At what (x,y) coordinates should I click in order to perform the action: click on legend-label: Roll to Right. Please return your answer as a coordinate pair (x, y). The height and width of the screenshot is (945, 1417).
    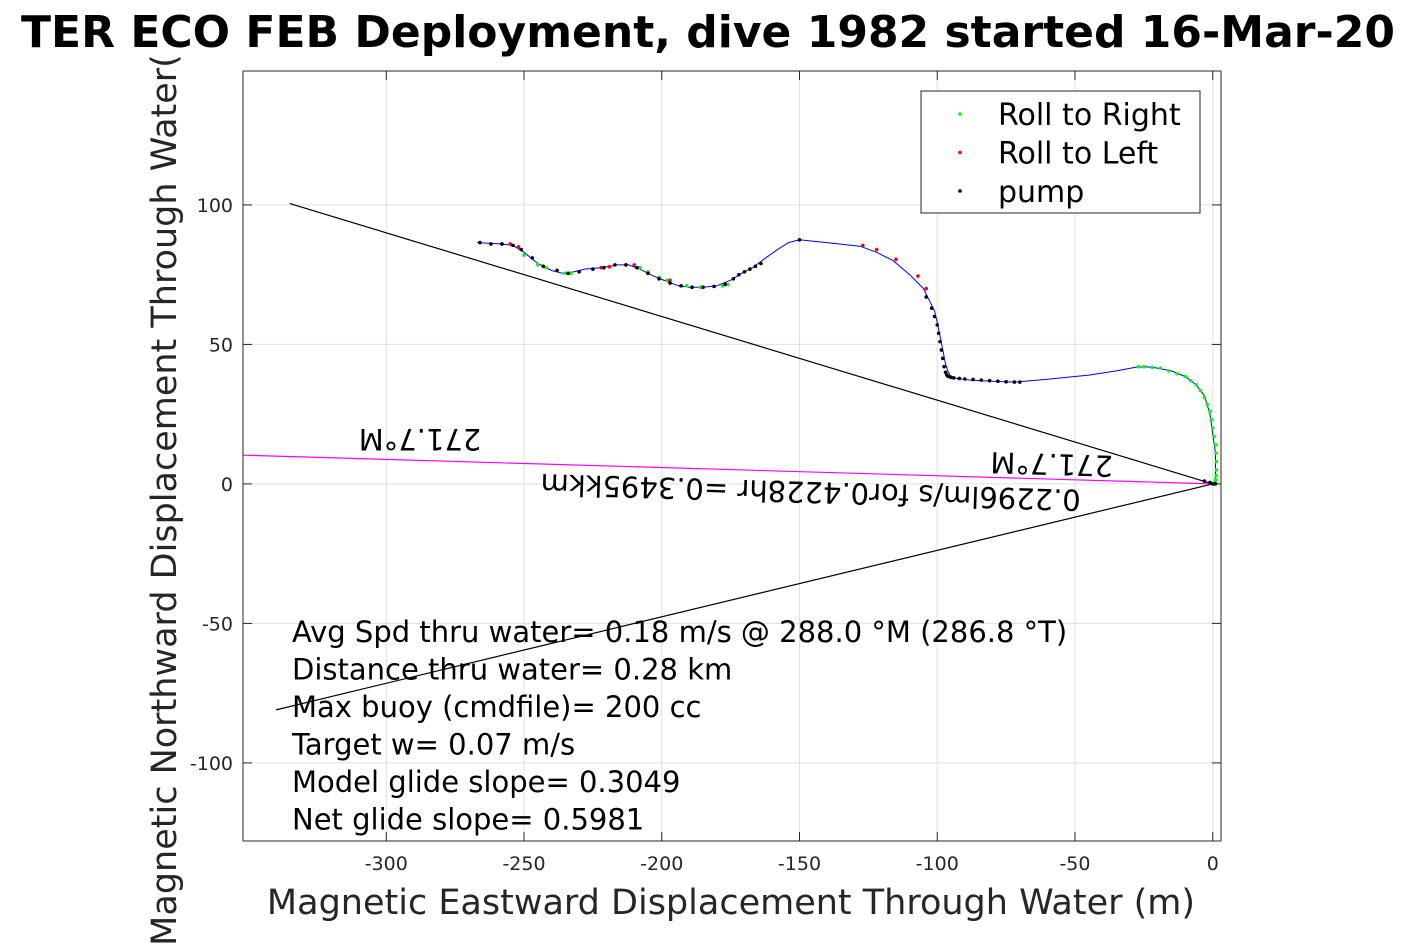
    Looking at the image, I should click on (1089, 115).